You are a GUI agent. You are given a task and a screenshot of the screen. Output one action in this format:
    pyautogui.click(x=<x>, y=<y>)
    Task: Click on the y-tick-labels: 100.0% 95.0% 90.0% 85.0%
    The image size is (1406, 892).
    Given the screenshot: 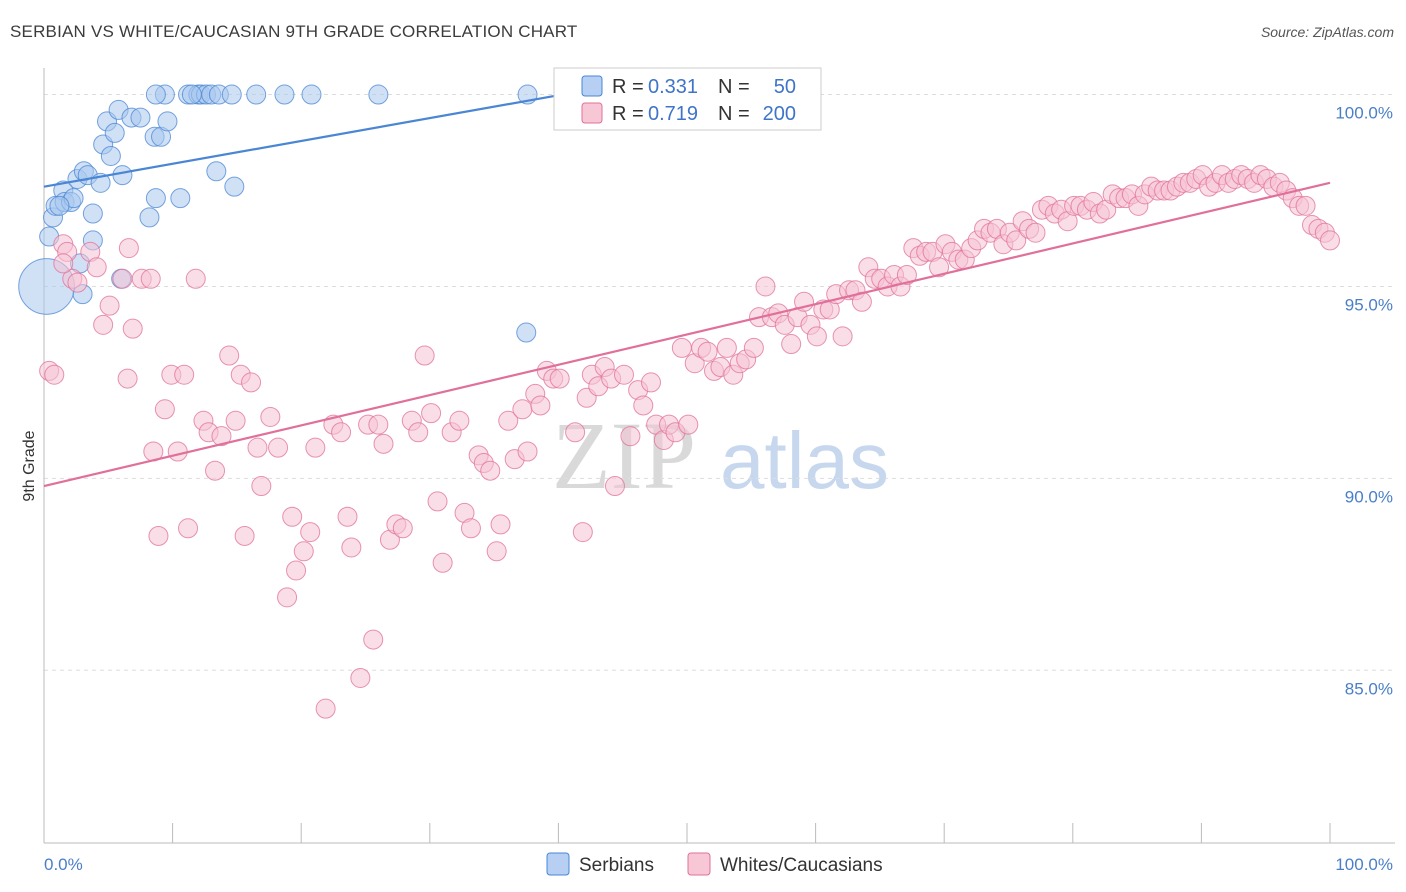 What is the action you would take?
    pyautogui.click(x=1364, y=401)
    